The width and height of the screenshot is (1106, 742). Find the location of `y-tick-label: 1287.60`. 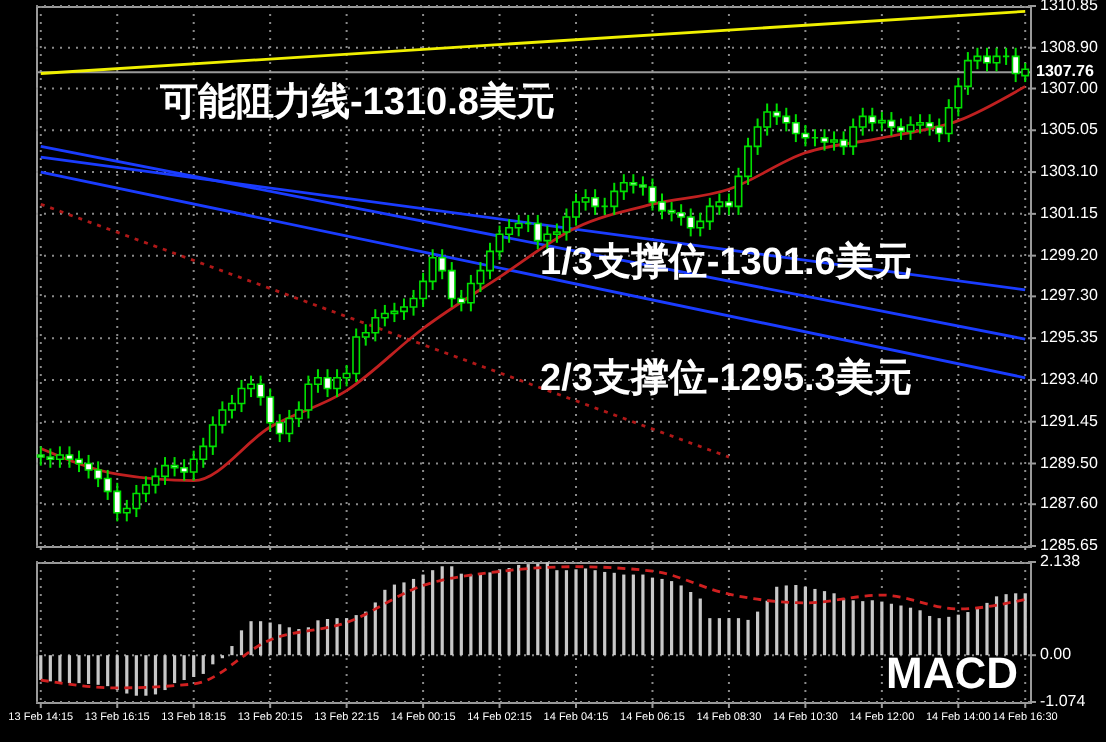

y-tick-label: 1287.60 is located at coordinates (1069, 503).